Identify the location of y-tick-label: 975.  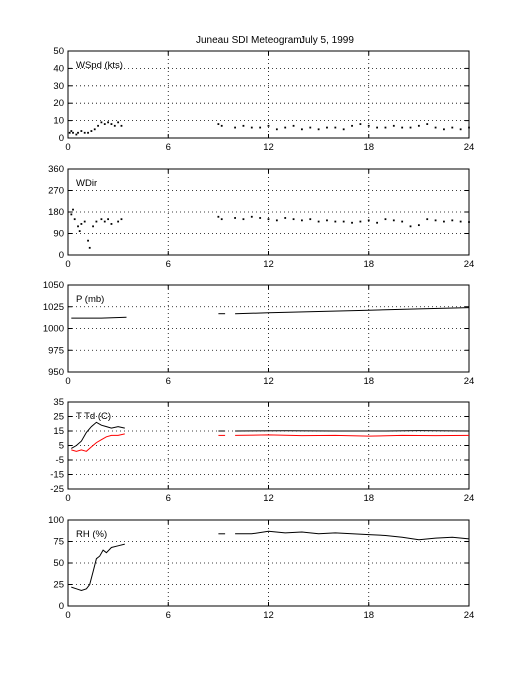
(56, 350).